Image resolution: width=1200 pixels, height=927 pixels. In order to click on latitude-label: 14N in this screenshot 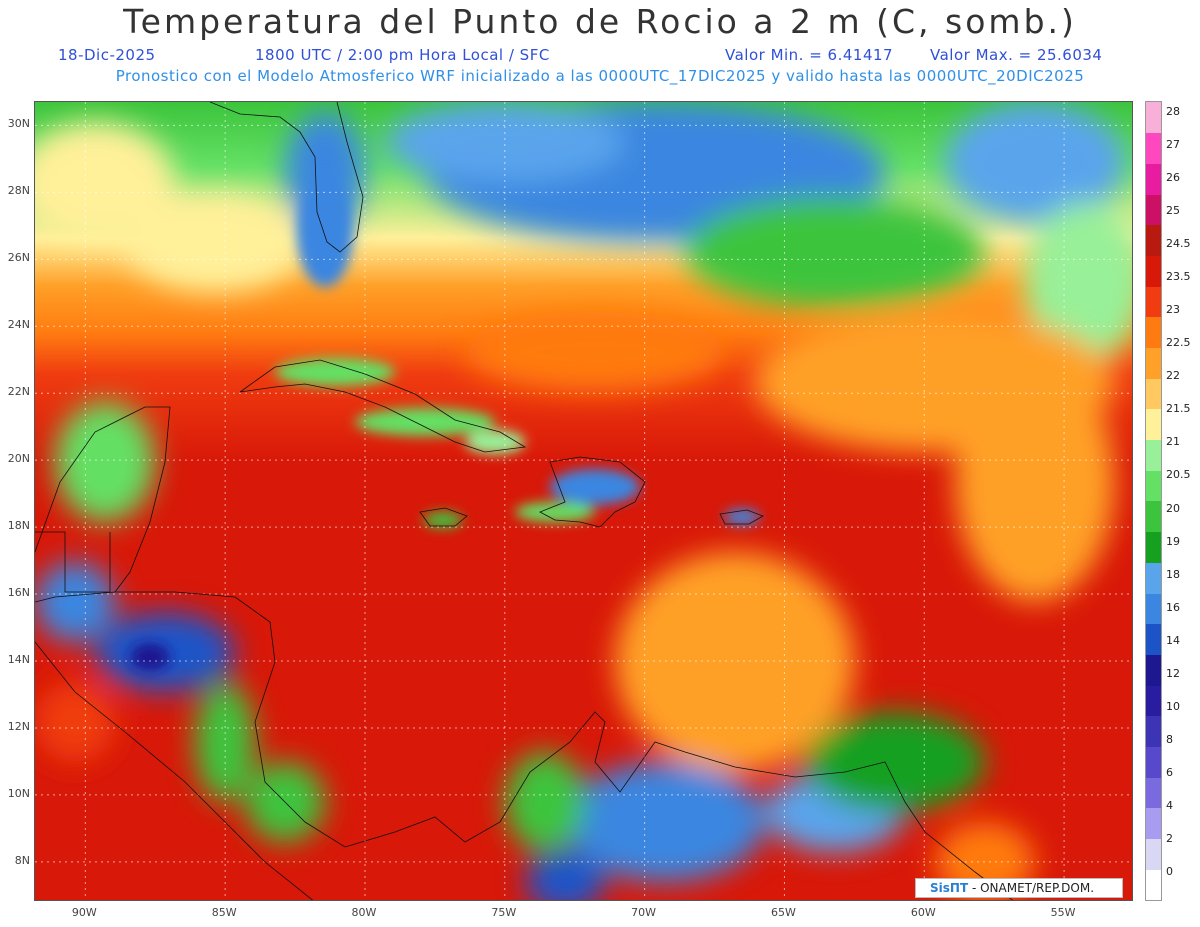, I will do `click(18, 659)`.